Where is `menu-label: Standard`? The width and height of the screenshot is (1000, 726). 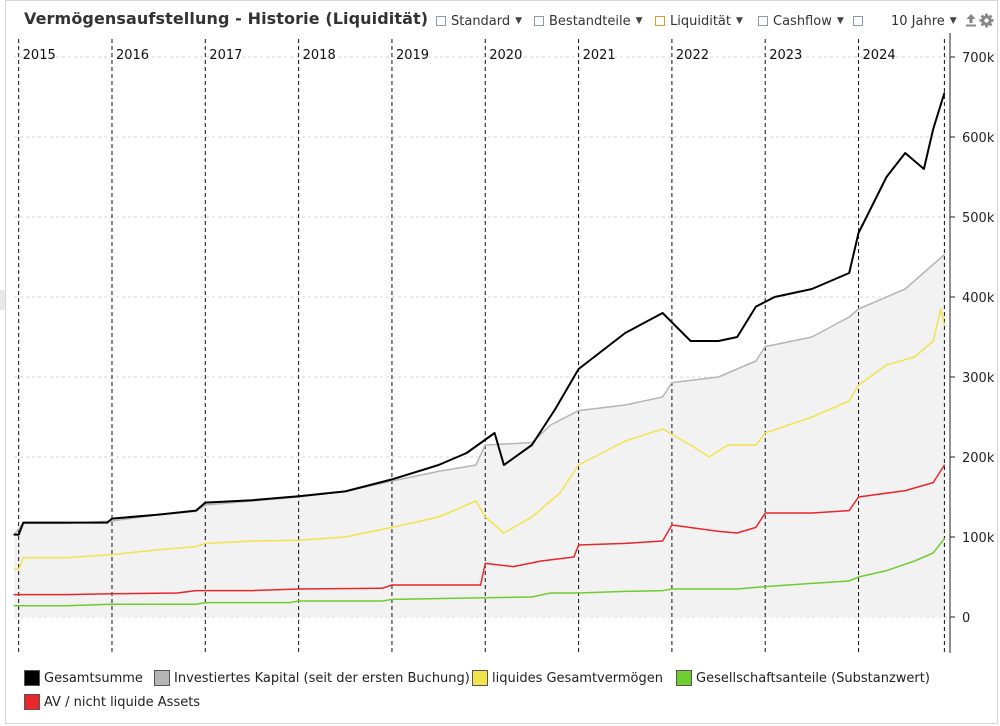
menu-label: Standard is located at coordinates (481, 21).